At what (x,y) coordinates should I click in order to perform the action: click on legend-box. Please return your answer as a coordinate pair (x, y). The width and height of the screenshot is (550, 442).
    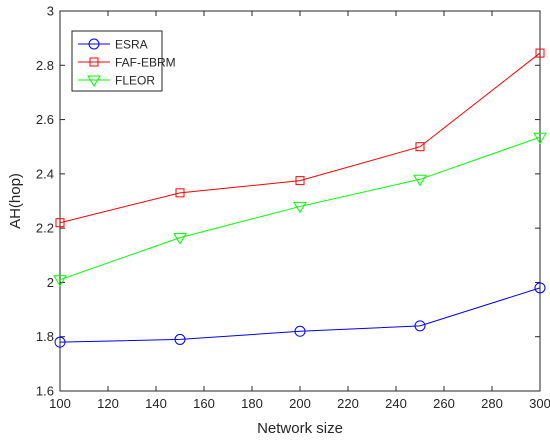
    Looking at the image, I should click on (117, 61).